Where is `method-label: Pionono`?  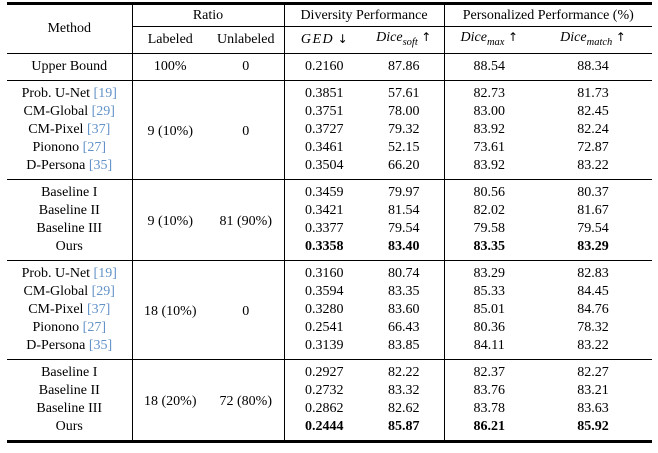 method-label: Pionono is located at coordinates (56, 147).